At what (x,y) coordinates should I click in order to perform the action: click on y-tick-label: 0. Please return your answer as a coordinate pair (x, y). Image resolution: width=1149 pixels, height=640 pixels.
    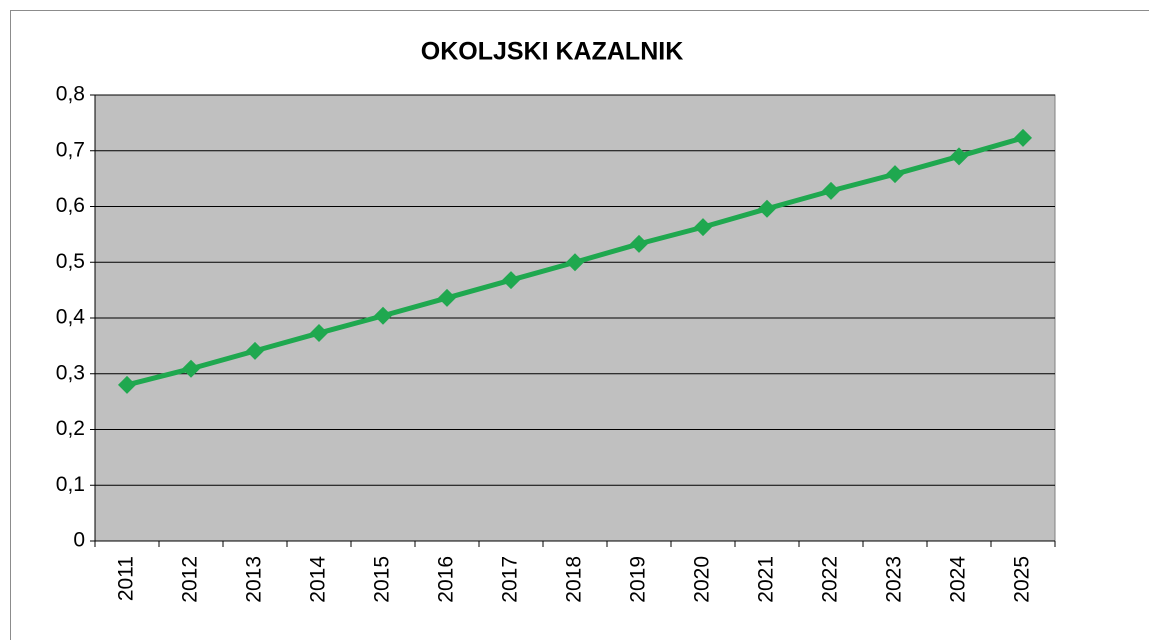
    Looking at the image, I should click on (79, 540).